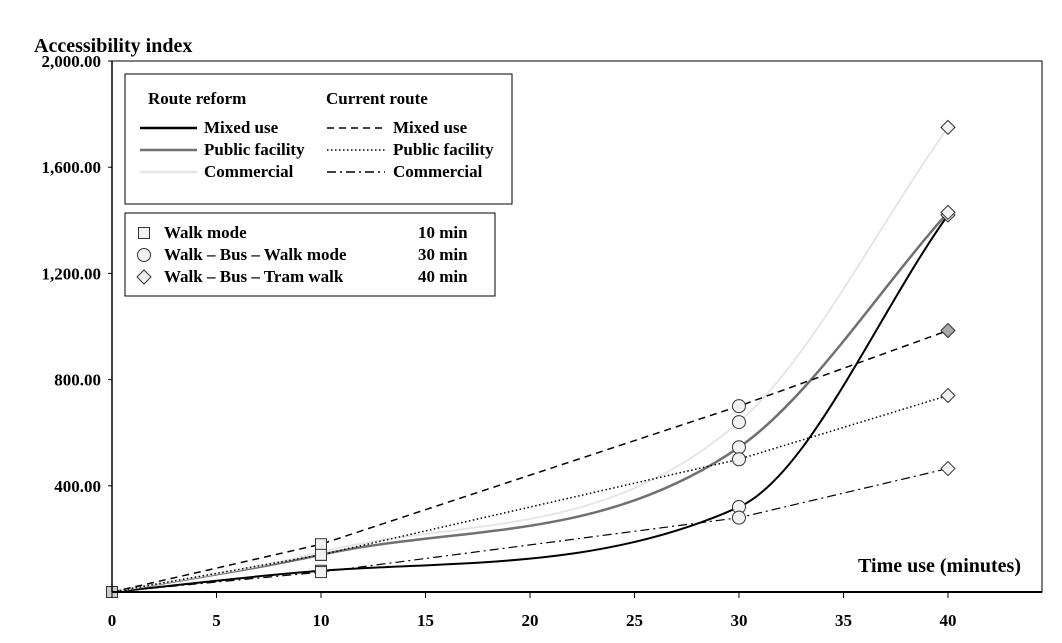  Describe the element at coordinates (430, 127) in the screenshot. I see `legend-label-current-mixed-use: Mixed use` at that location.